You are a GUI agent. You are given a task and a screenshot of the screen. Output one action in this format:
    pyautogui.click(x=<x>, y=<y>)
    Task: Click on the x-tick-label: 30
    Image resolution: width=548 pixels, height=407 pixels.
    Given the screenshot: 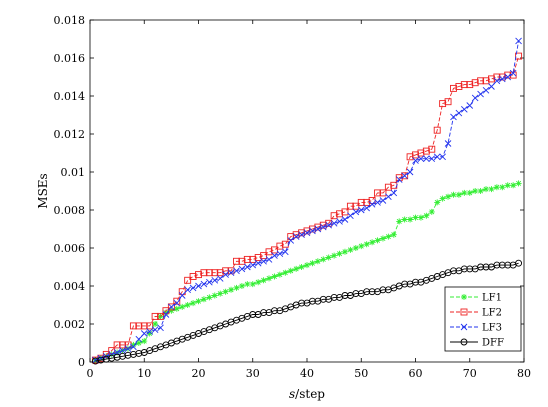 What is the action you would take?
    pyautogui.click(x=253, y=373)
    